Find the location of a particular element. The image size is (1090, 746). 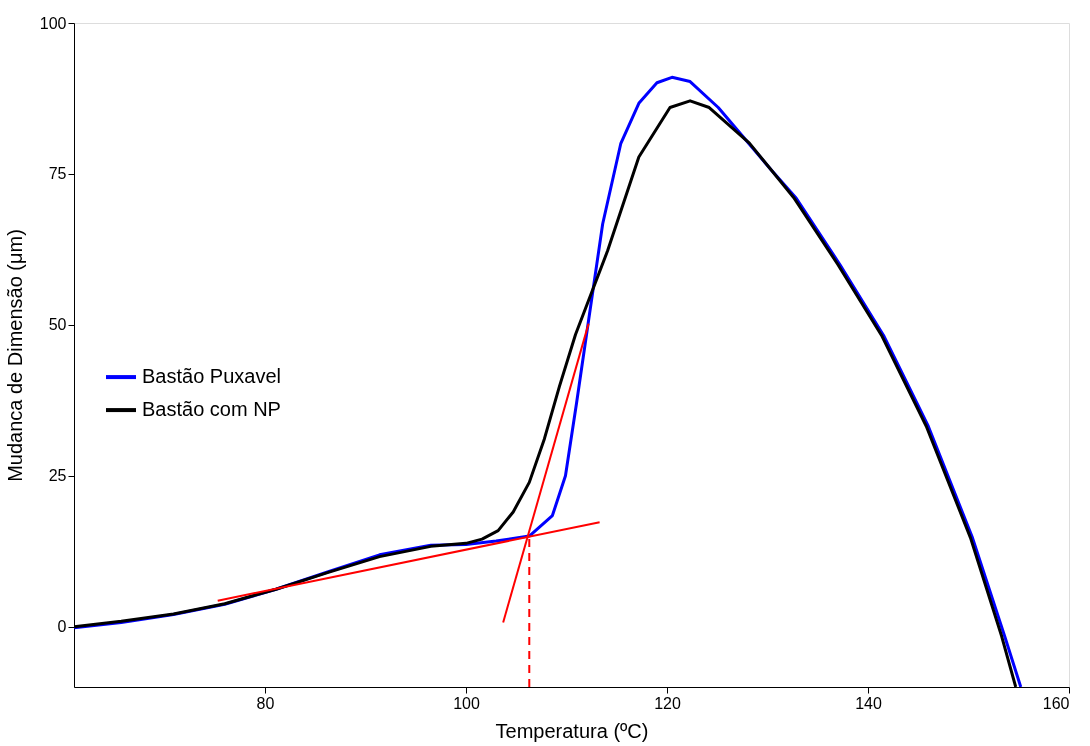

x-tick-label: 120 is located at coordinates (667, 703).